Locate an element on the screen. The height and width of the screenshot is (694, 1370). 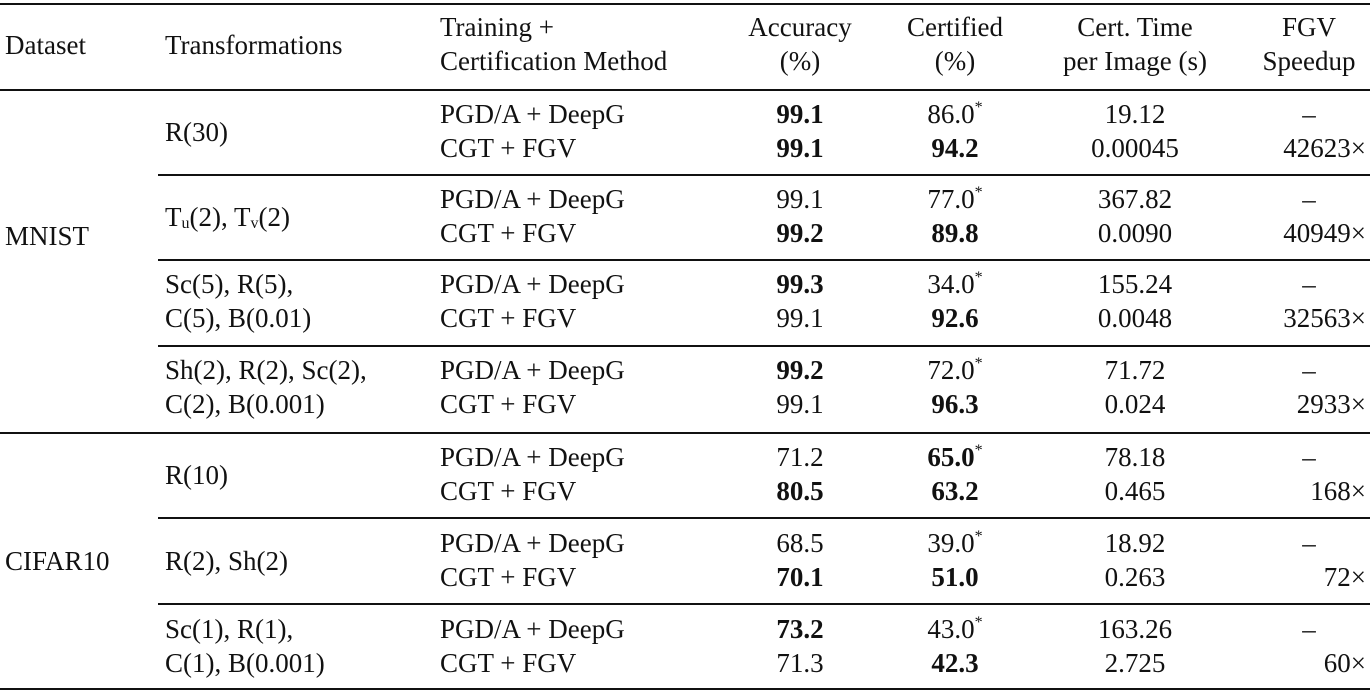
certified-cell: 34.0* is located at coordinates (955, 284).